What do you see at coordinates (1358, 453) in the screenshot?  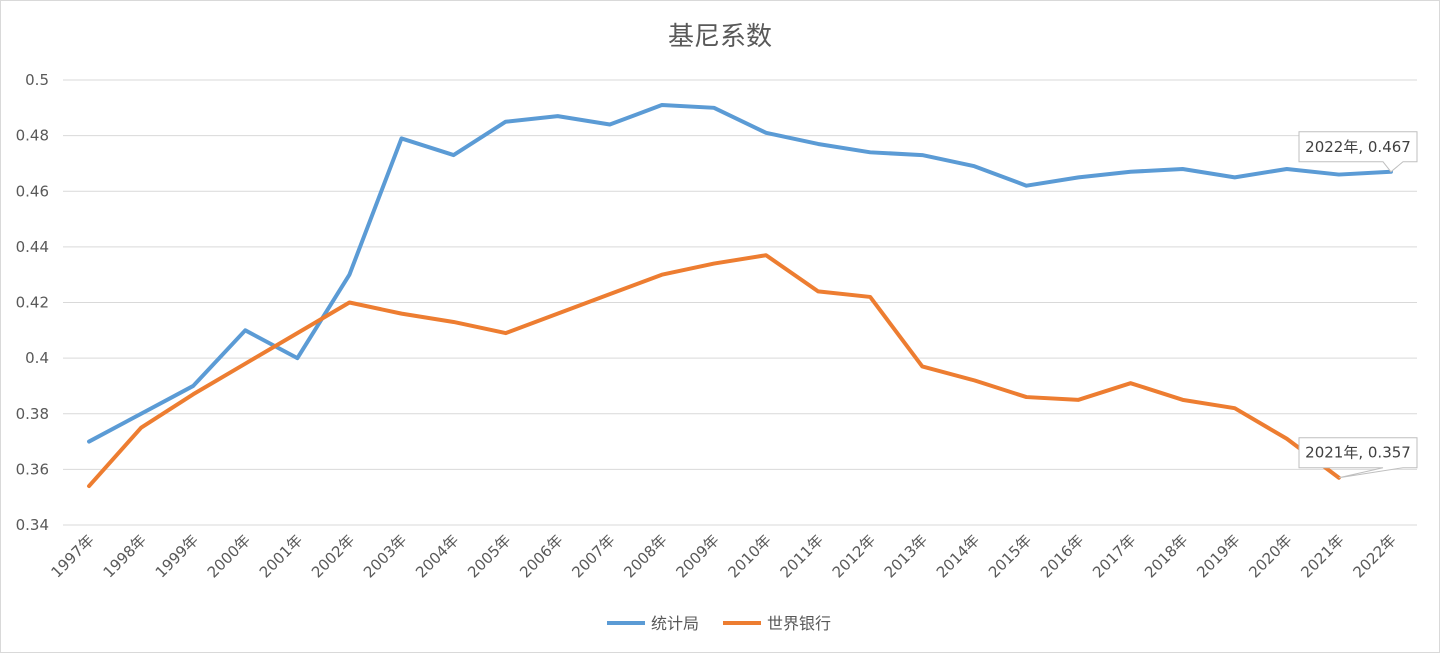 I see `data-label: 2021年, 0.357` at bounding box center [1358, 453].